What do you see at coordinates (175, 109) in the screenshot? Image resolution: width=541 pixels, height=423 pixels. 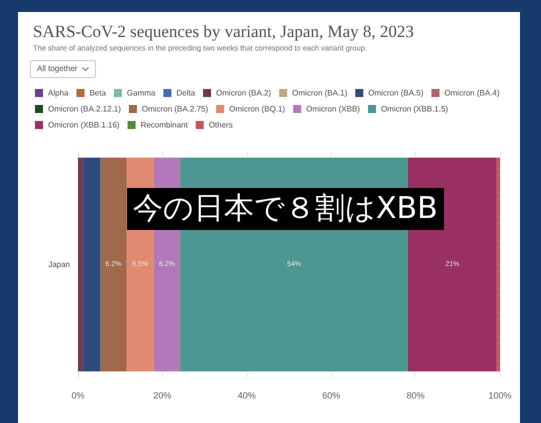 I see `legend-label: Omicron (BA.2.75)` at bounding box center [175, 109].